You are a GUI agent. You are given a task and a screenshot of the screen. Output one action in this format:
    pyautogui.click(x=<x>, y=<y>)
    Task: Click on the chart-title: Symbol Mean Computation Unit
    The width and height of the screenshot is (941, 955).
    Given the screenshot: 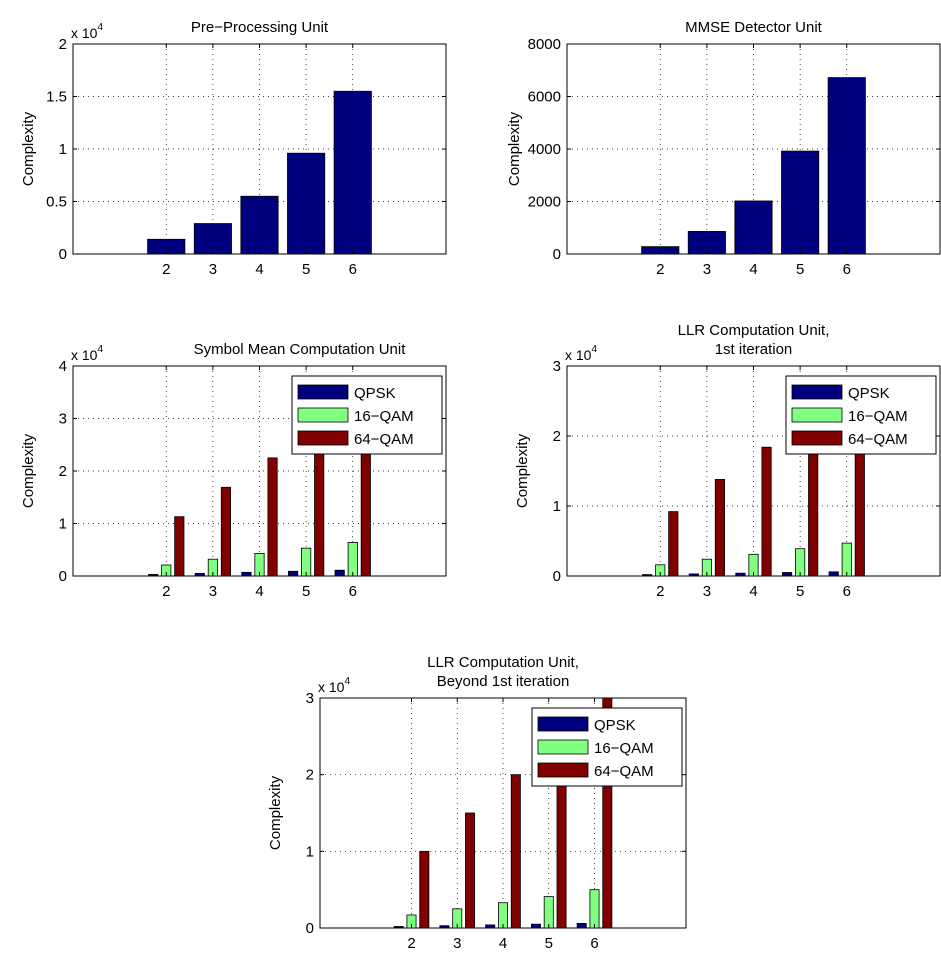 What is the action you would take?
    pyautogui.click(x=300, y=349)
    